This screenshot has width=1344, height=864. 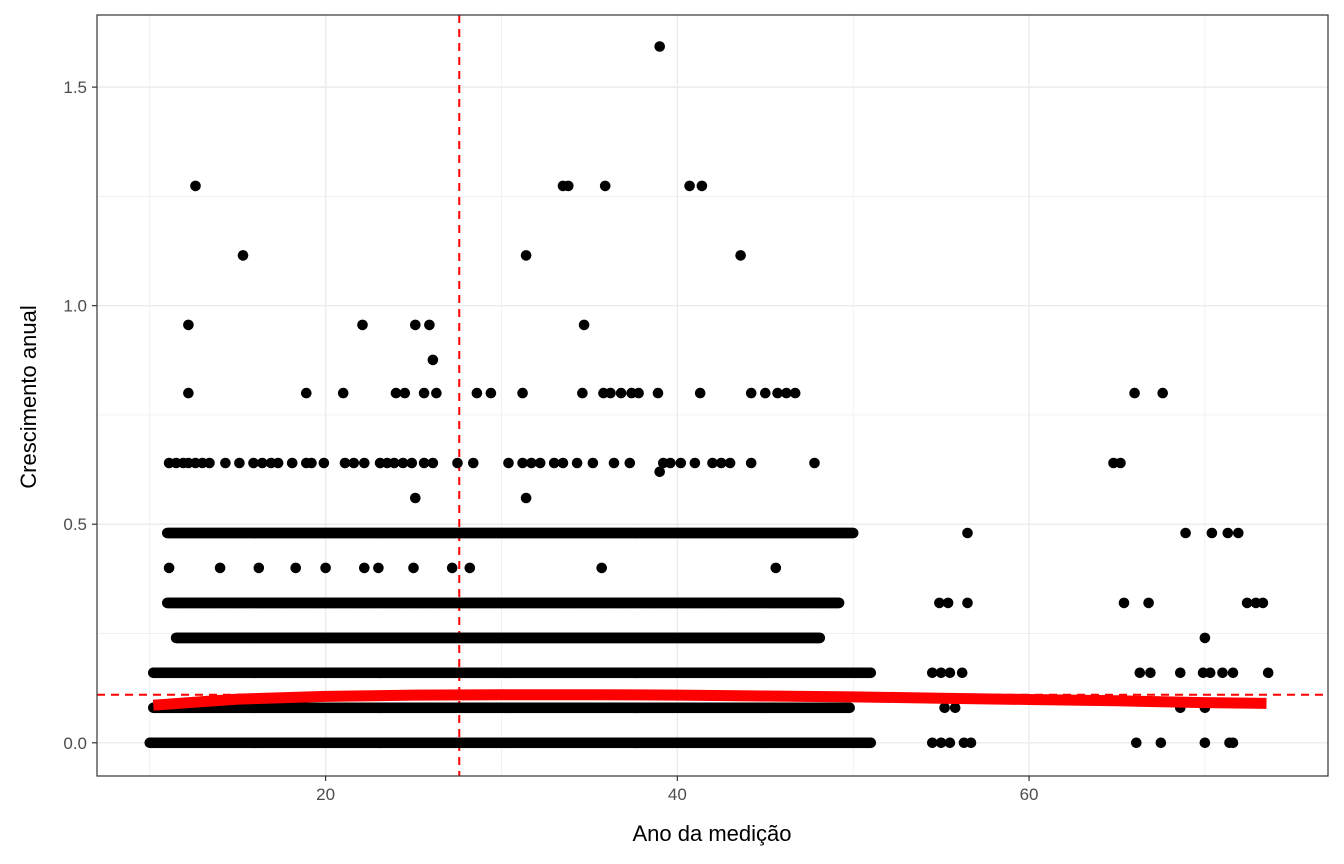 I want to click on x-axis-title: Ano da medição, so click(x=712, y=833).